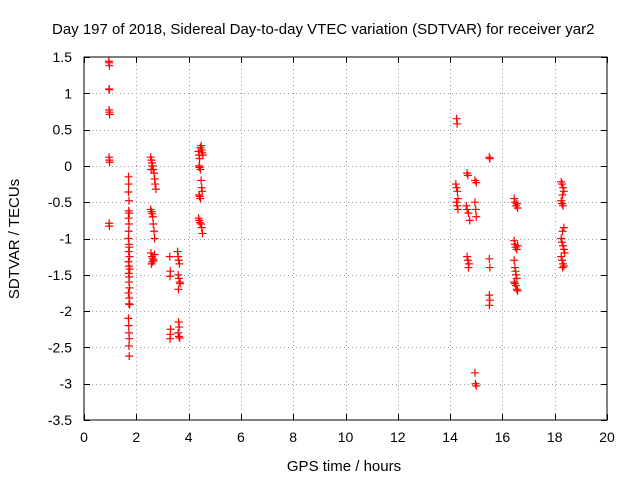 The height and width of the screenshot is (480, 640). What do you see at coordinates (607, 437) in the screenshot?
I see `x-tick-label: 20` at bounding box center [607, 437].